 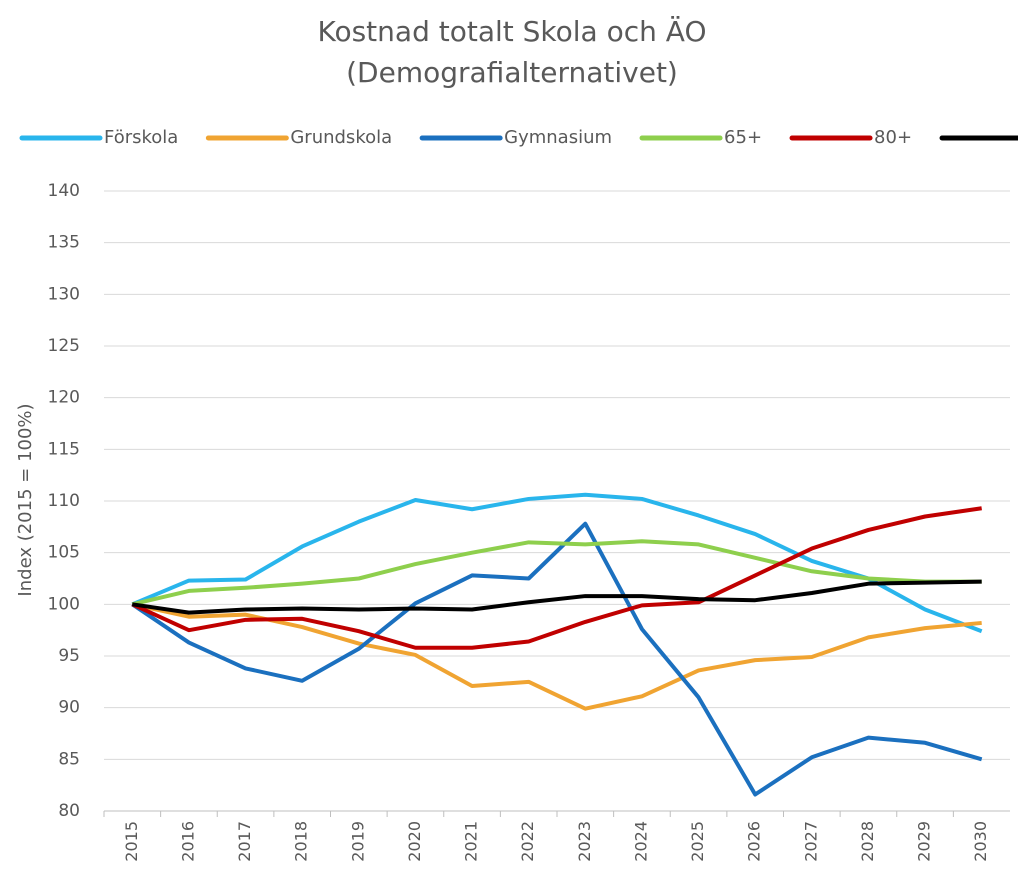 I want to click on chart-title: Kostnad totalt Skola och ÄO, so click(x=512, y=31).